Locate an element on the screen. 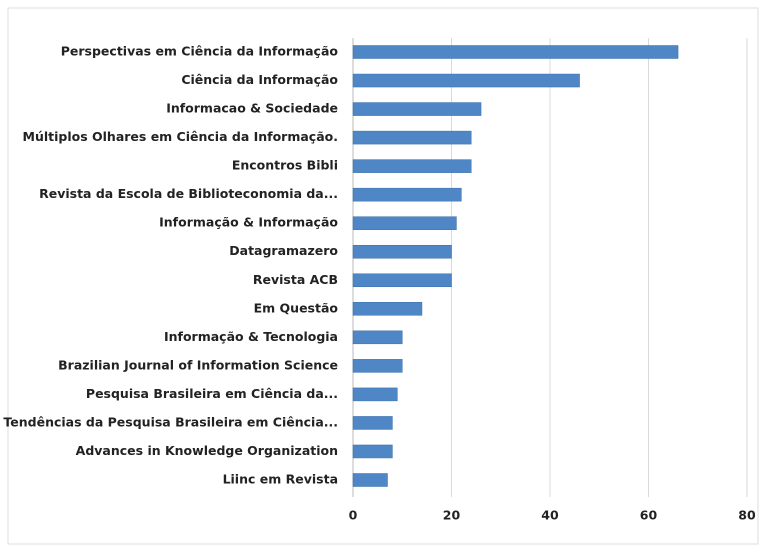 The width and height of the screenshot is (759, 545). y-tick-label: Informação & Informação is located at coordinates (248, 222).